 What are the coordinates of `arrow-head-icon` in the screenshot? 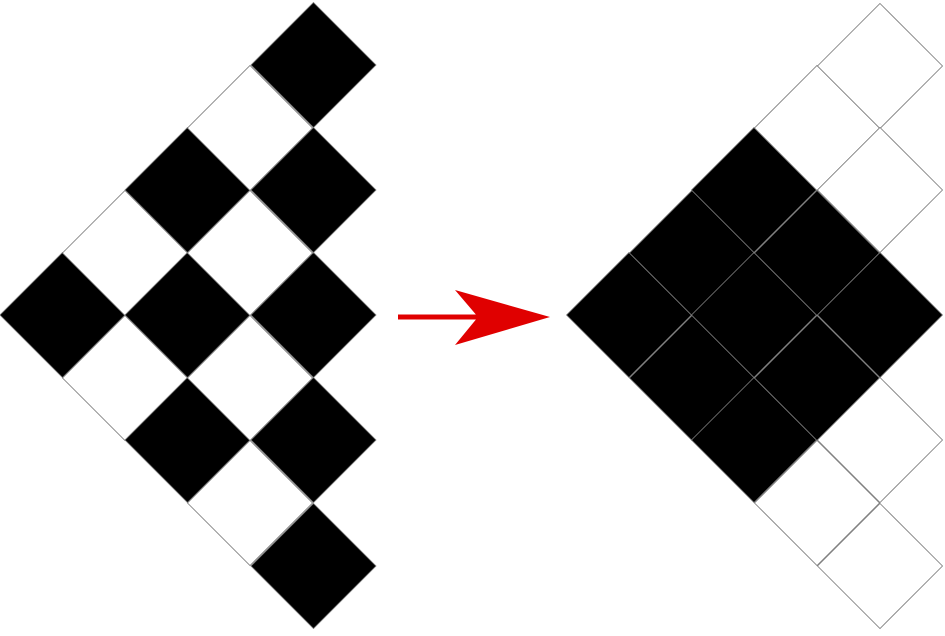 It's located at (502, 317).